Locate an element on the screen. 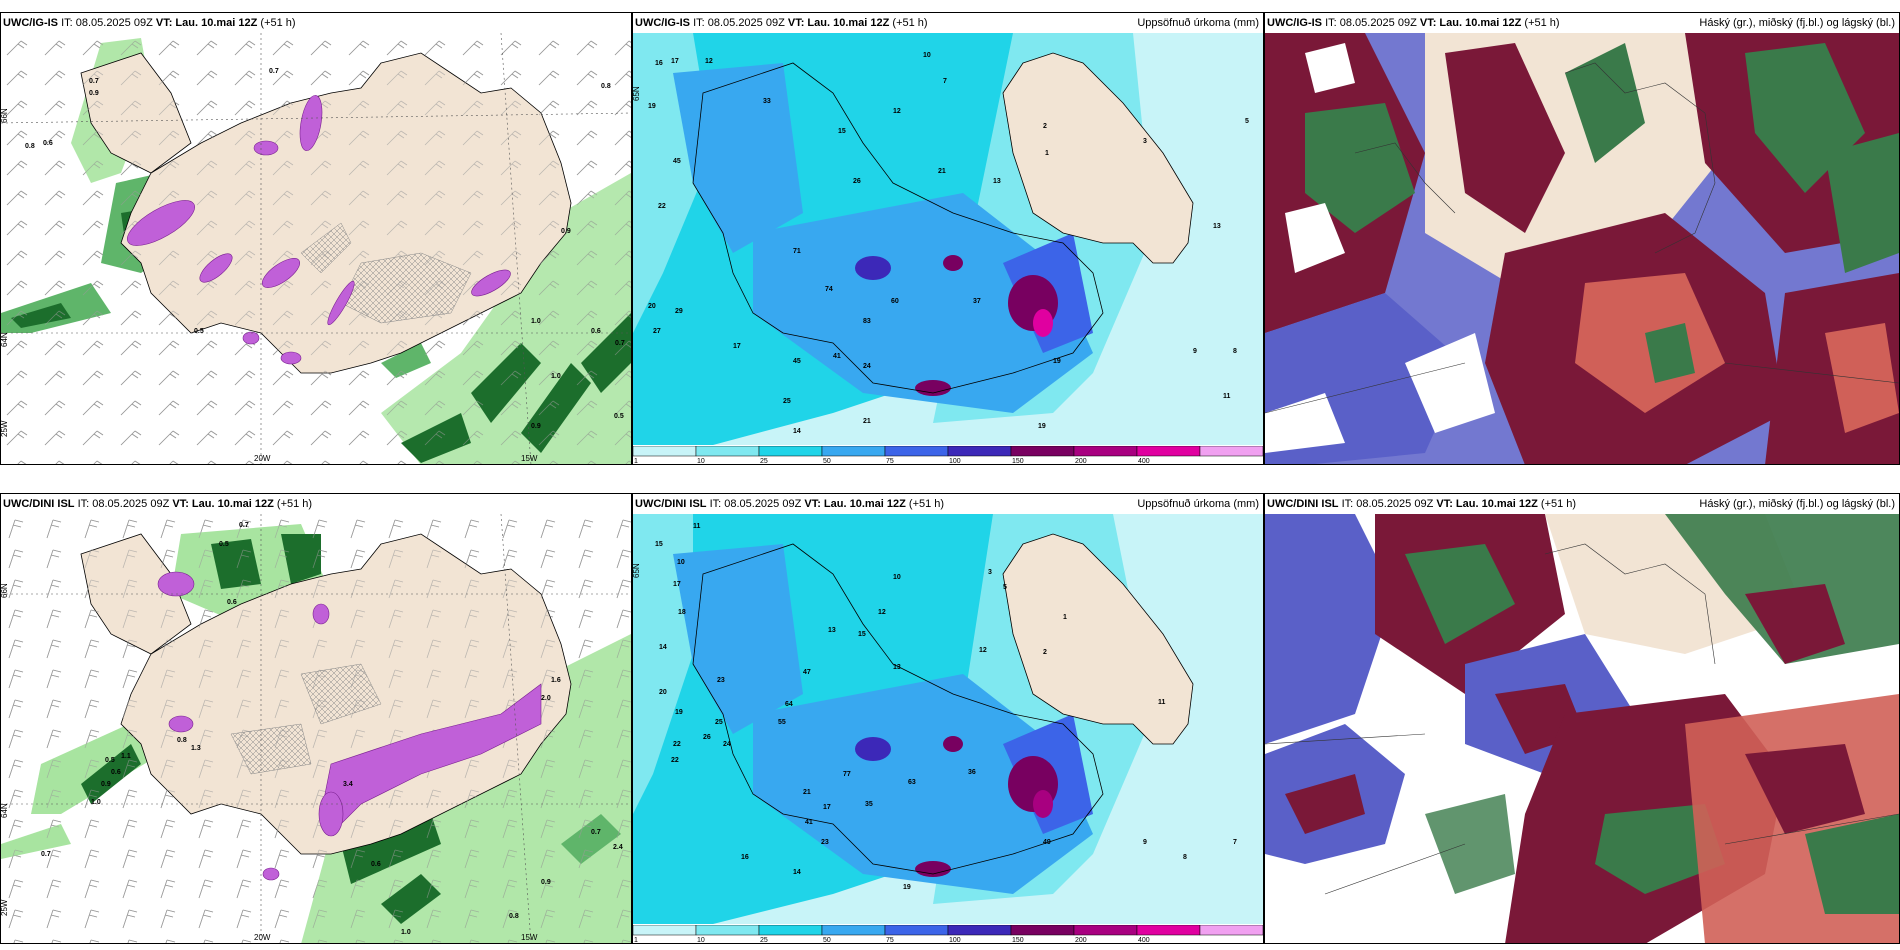 The height and width of the screenshot is (950, 1900). colorbar-tick-label: 75 is located at coordinates (890, 940).